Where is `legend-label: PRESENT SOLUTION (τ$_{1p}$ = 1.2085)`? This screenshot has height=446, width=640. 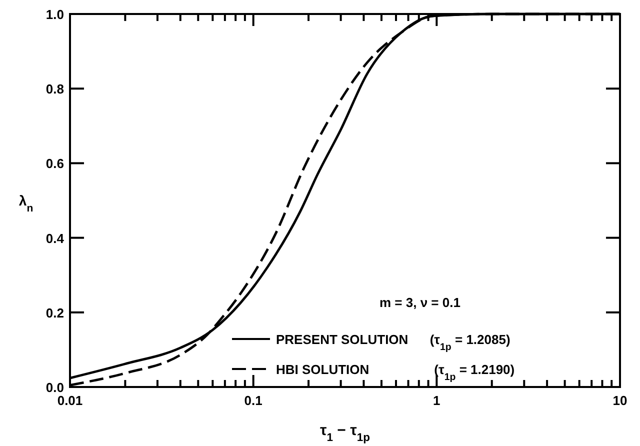
legend-label: PRESENT SOLUTION (τ$_{1p}$ = 1.2085) is located at coordinates (393, 342).